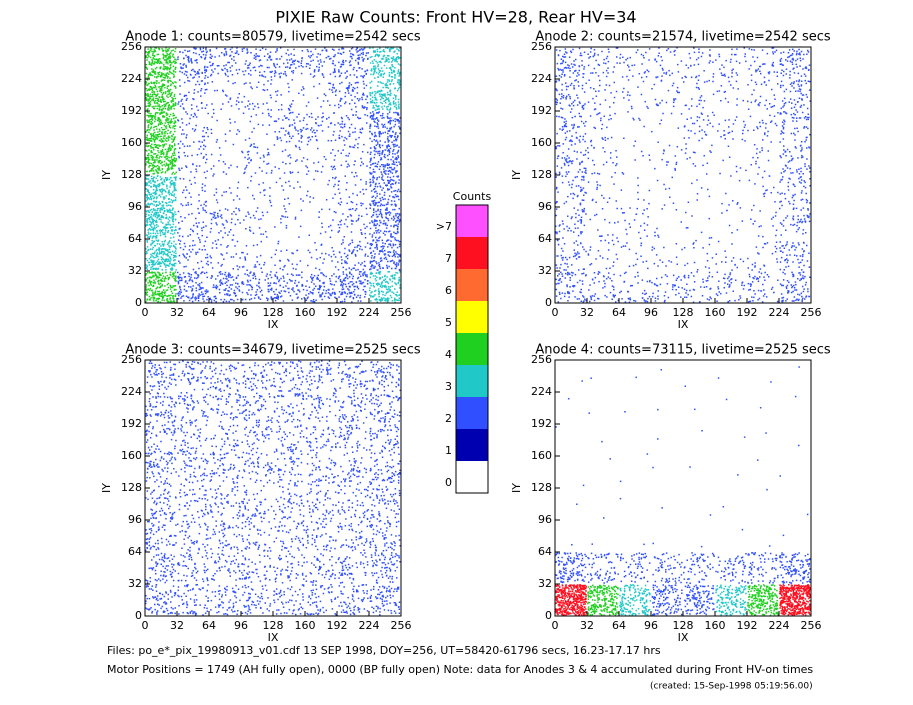 The height and width of the screenshot is (705, 913). I want to click on colorbar-title: Counts, so click(472, 196).